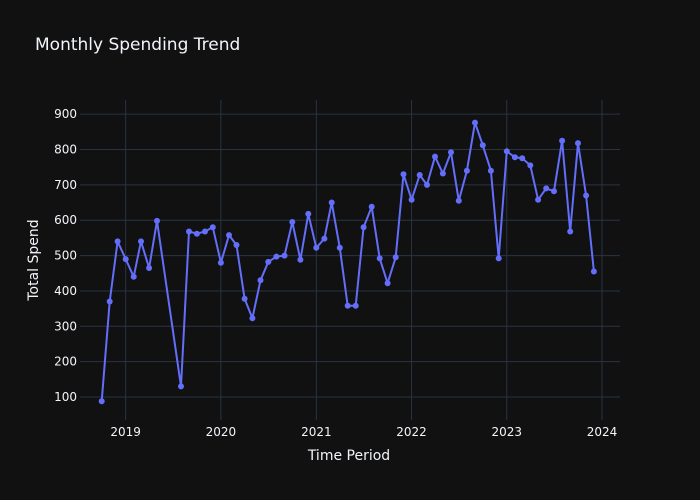  Describe the element at coordinates (65, 114) in the screenshot. I see `y-tick-label: 900` at that location.